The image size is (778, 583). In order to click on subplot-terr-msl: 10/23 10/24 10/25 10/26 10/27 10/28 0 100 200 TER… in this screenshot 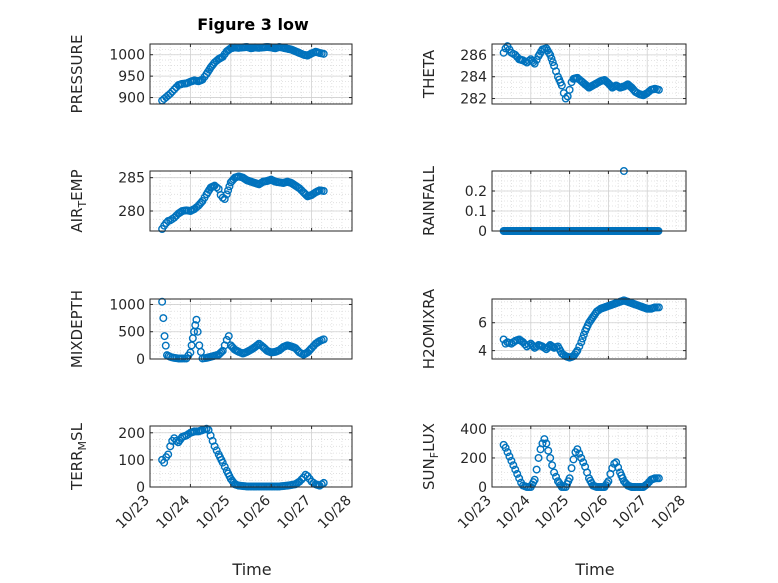, I will do `click(211, 477)`.